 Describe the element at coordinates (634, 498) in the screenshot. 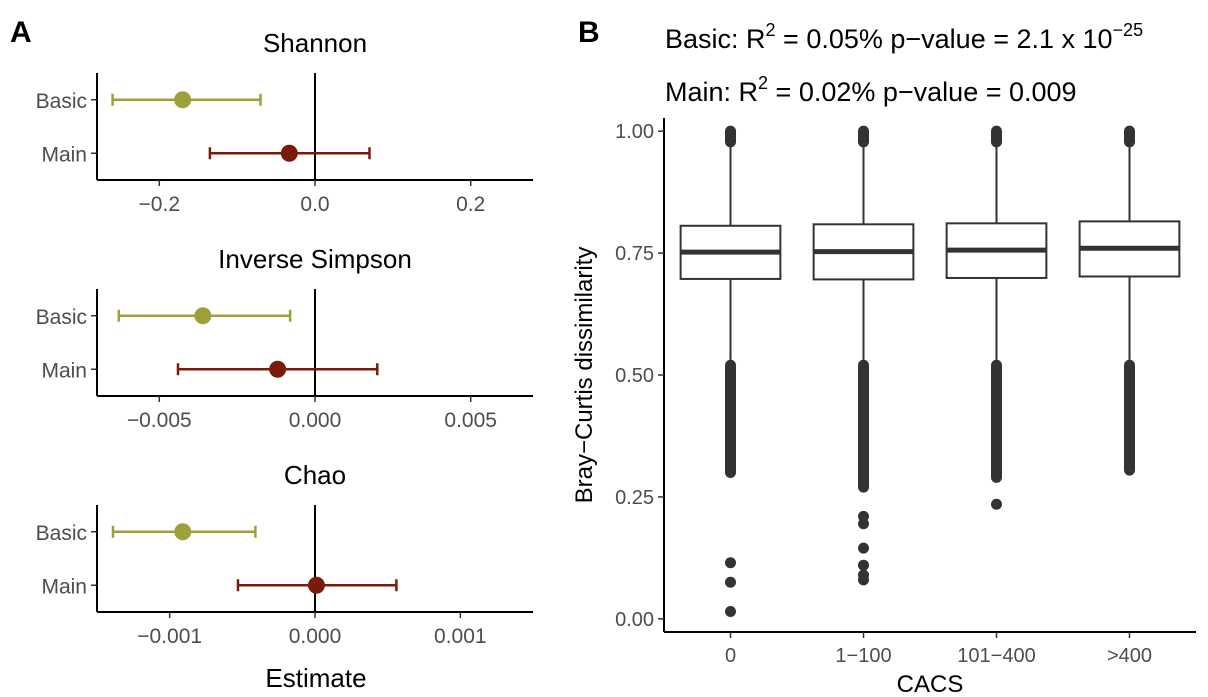

I see `y-tick-label: 0.25` at that location.